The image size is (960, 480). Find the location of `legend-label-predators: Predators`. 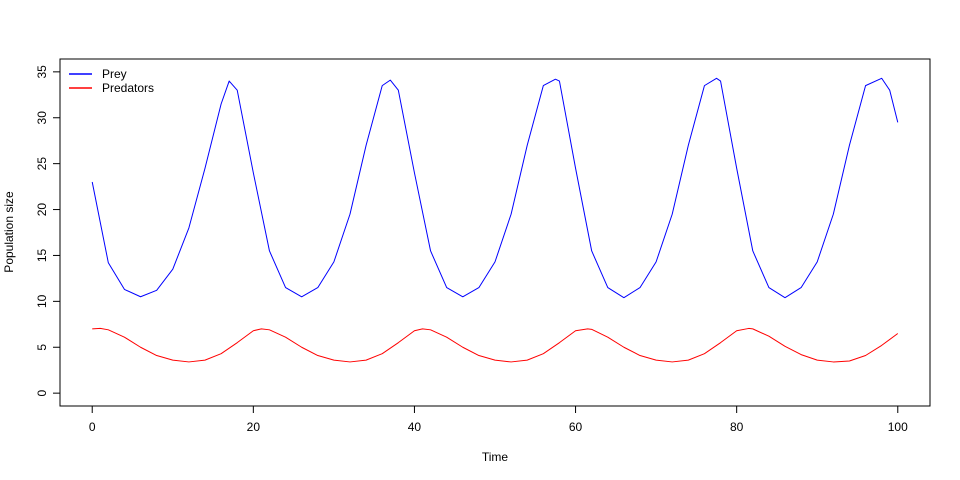

legend-label-predators: Predators is located at coordinates (128, 88).